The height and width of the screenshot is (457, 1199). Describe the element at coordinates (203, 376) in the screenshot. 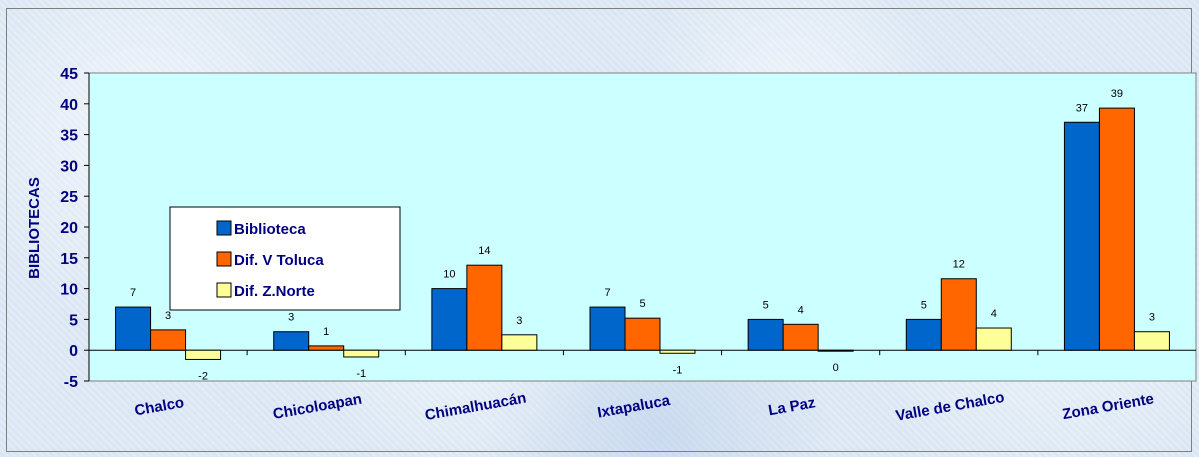

I see `data-label: -2` at that location.